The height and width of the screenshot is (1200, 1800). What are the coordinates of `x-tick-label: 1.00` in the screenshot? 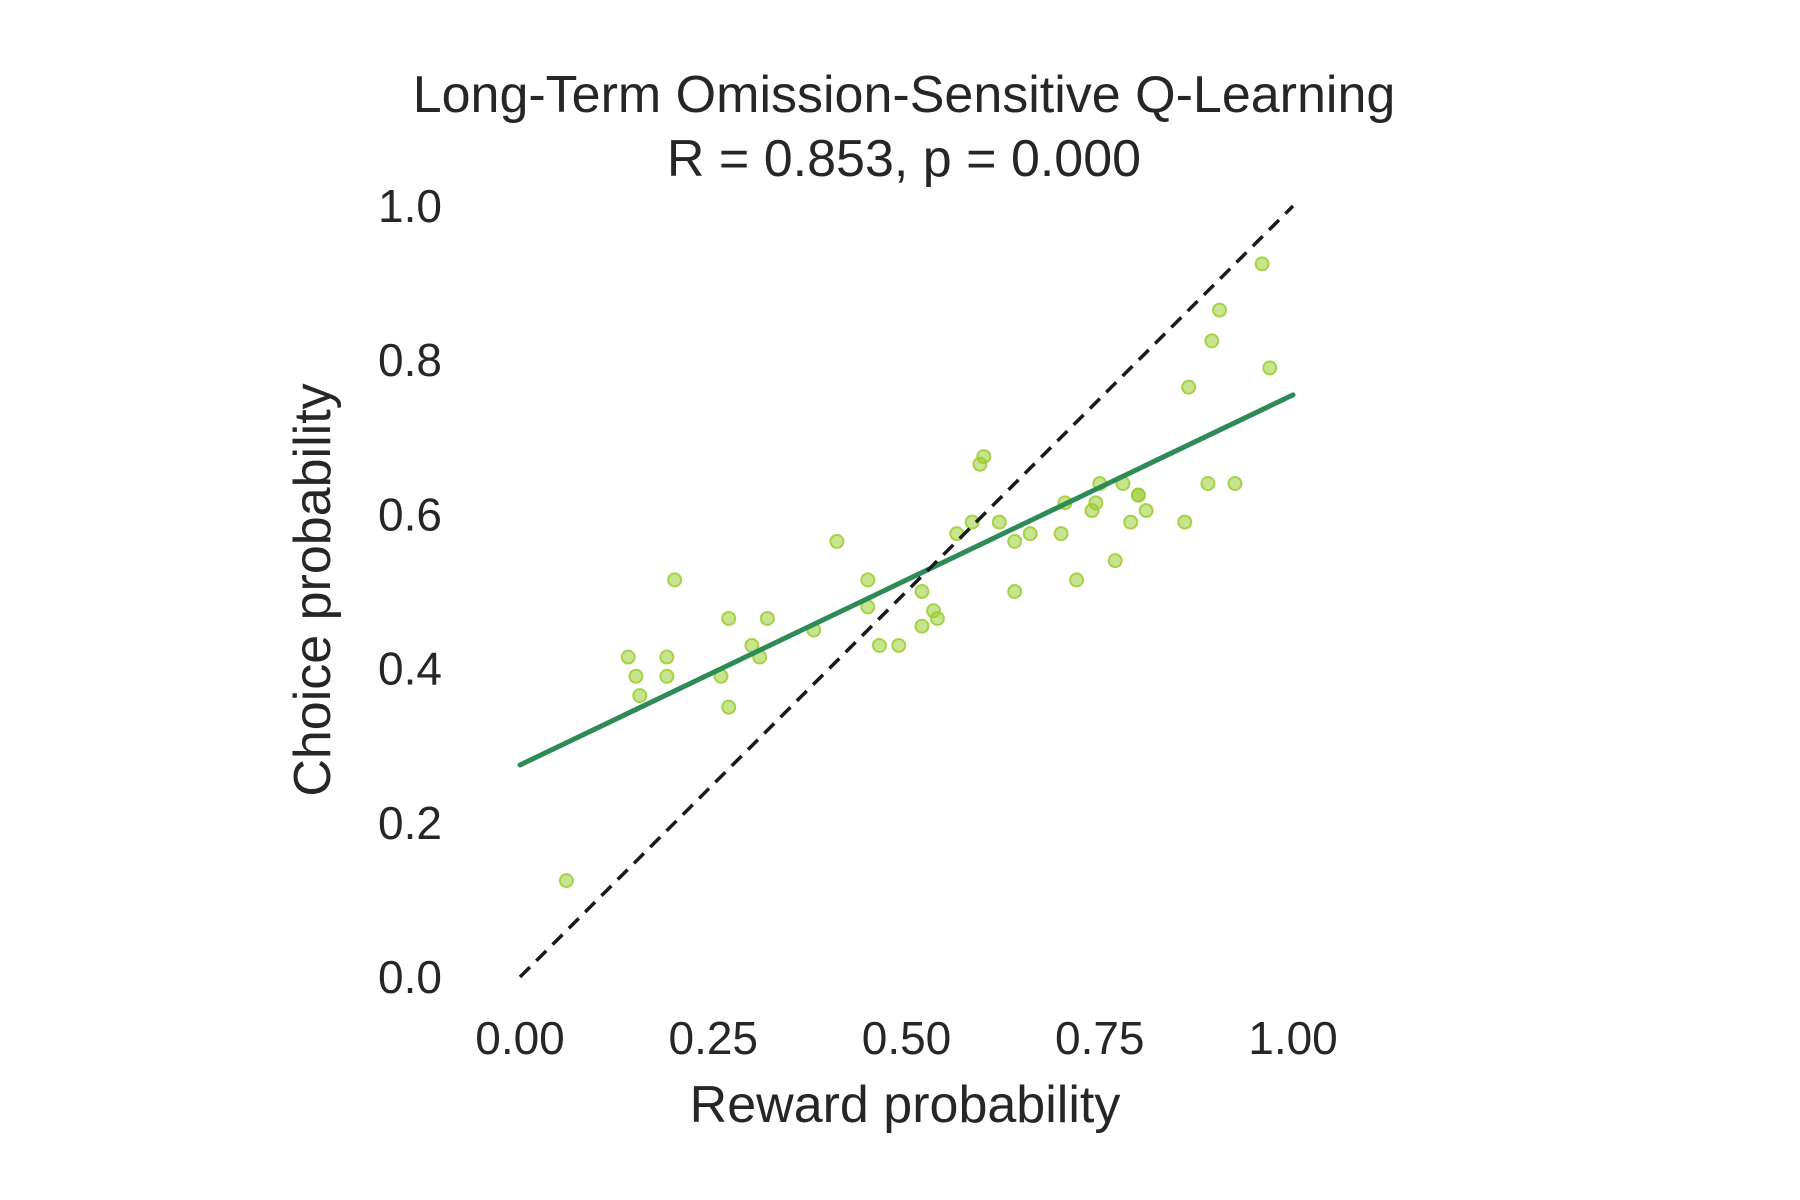 It's located at (1293, 1038).